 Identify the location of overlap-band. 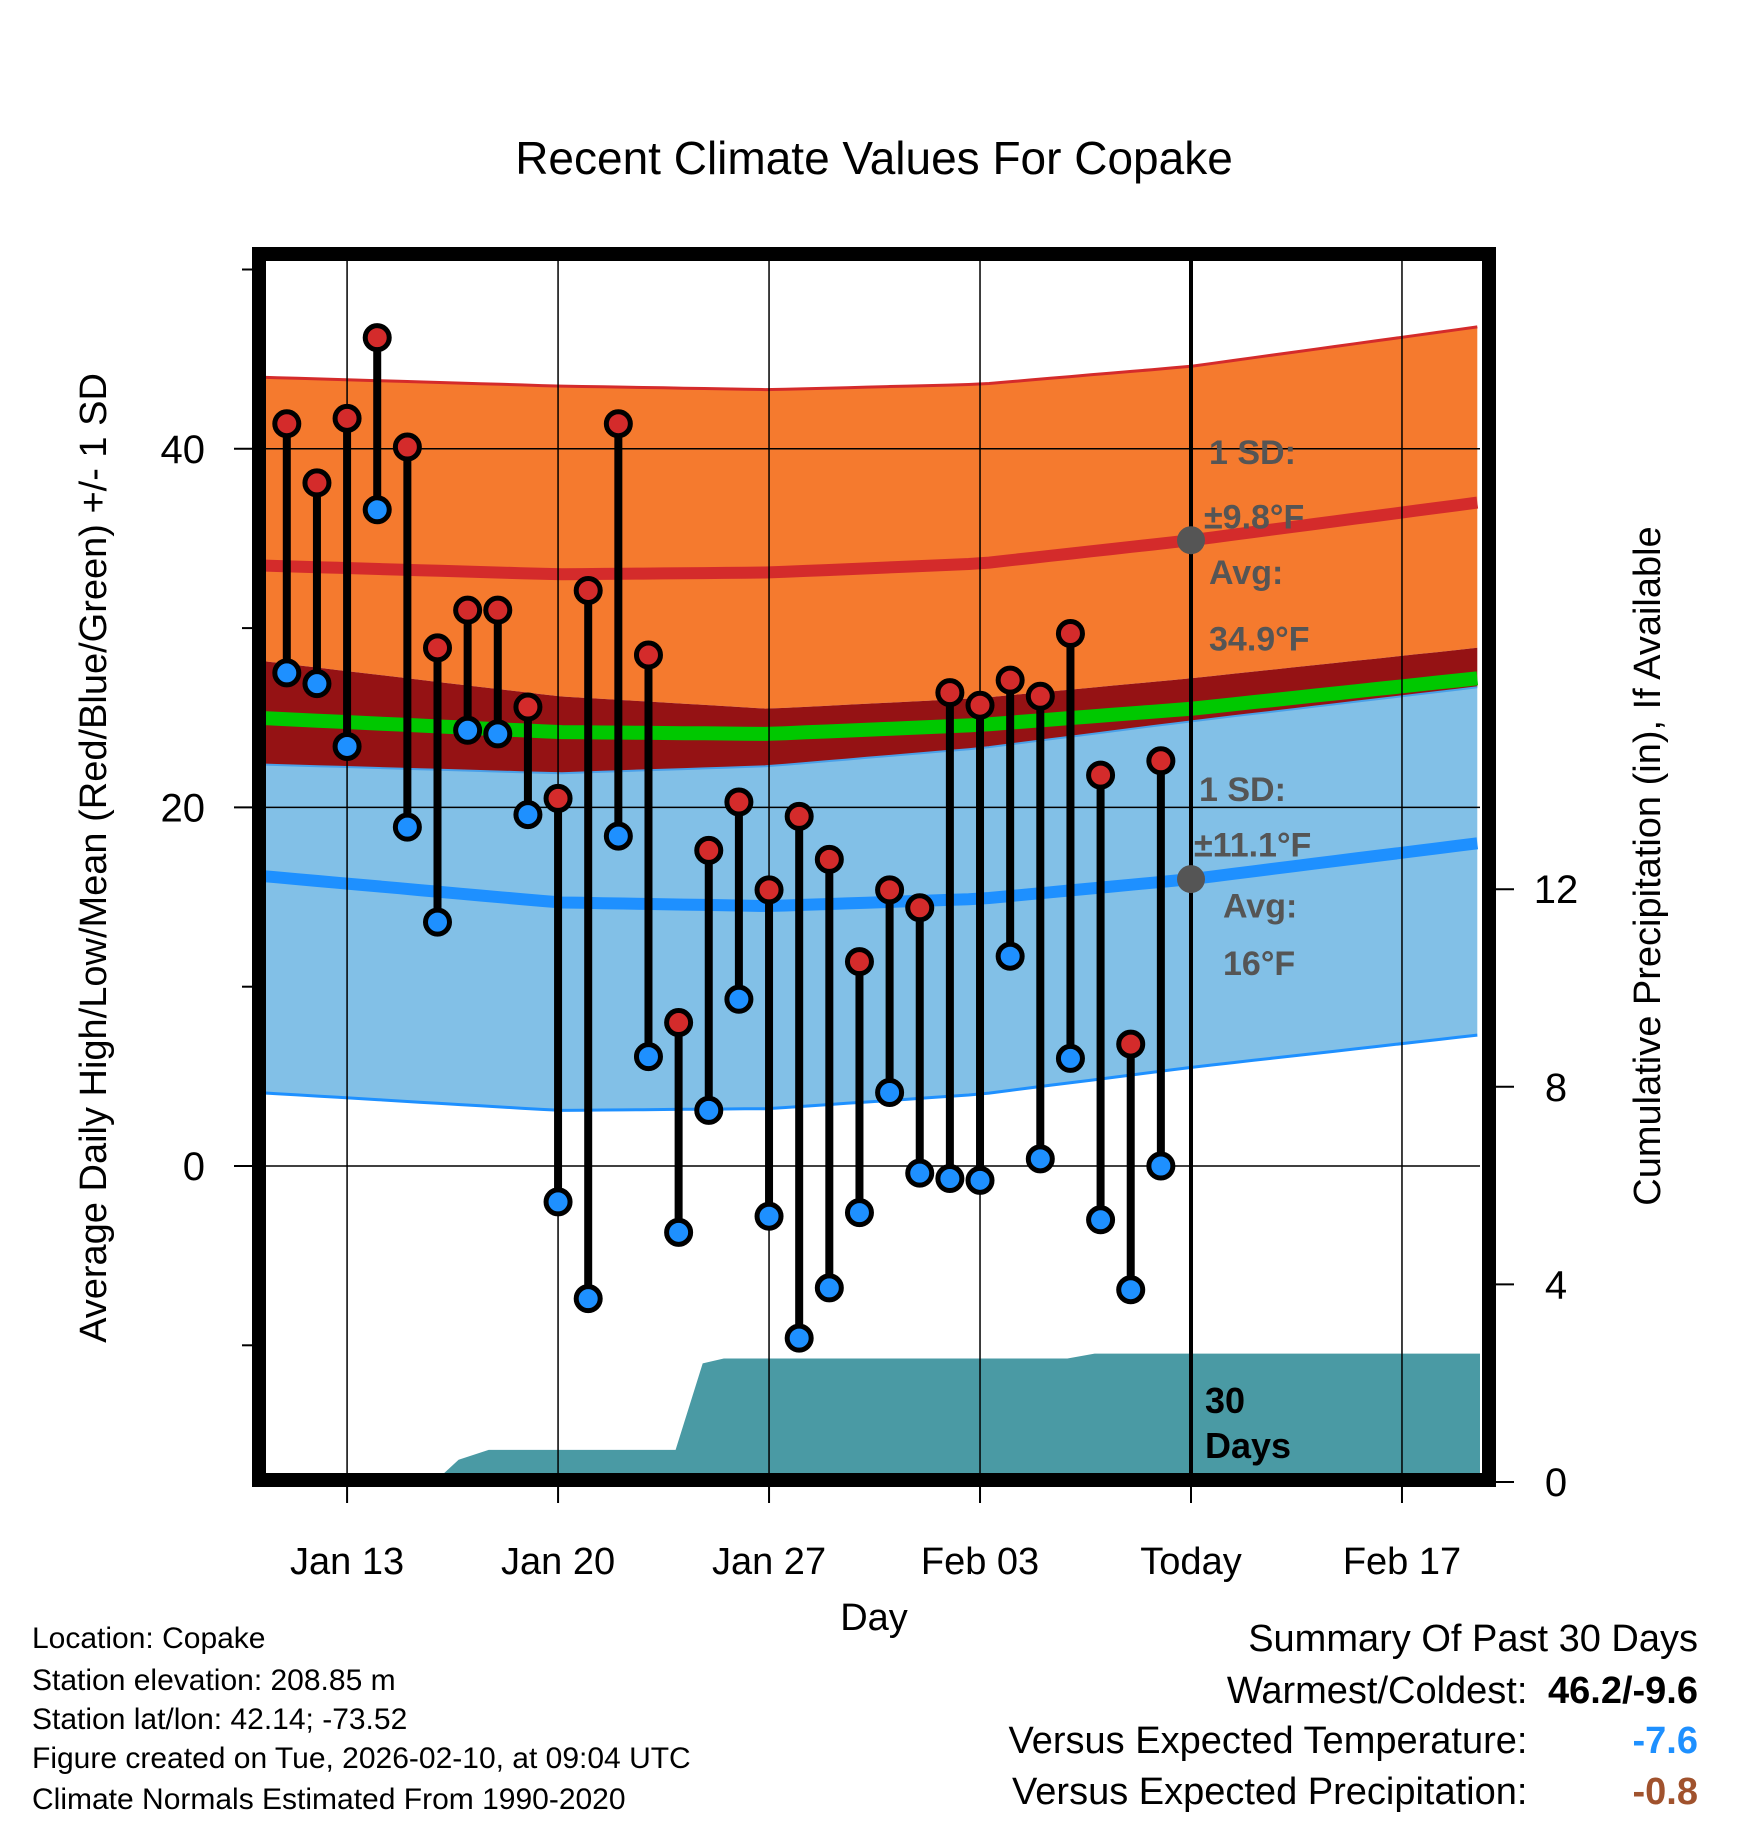
(870, 710).